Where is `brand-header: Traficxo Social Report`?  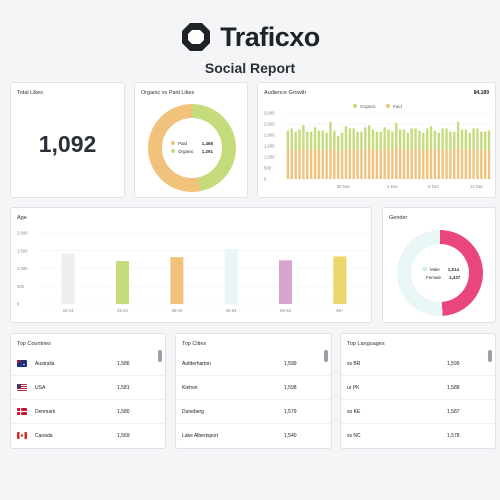
brand-header: Traficxo Social Report is located at coordinates (250, 48).